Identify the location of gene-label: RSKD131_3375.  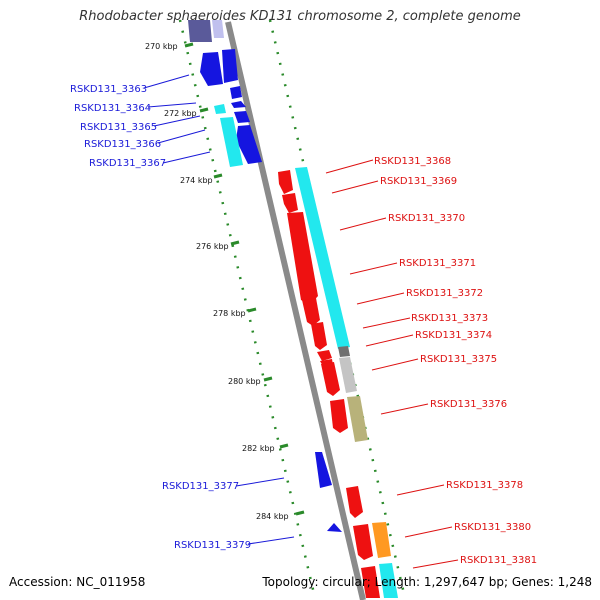
(458, 359).